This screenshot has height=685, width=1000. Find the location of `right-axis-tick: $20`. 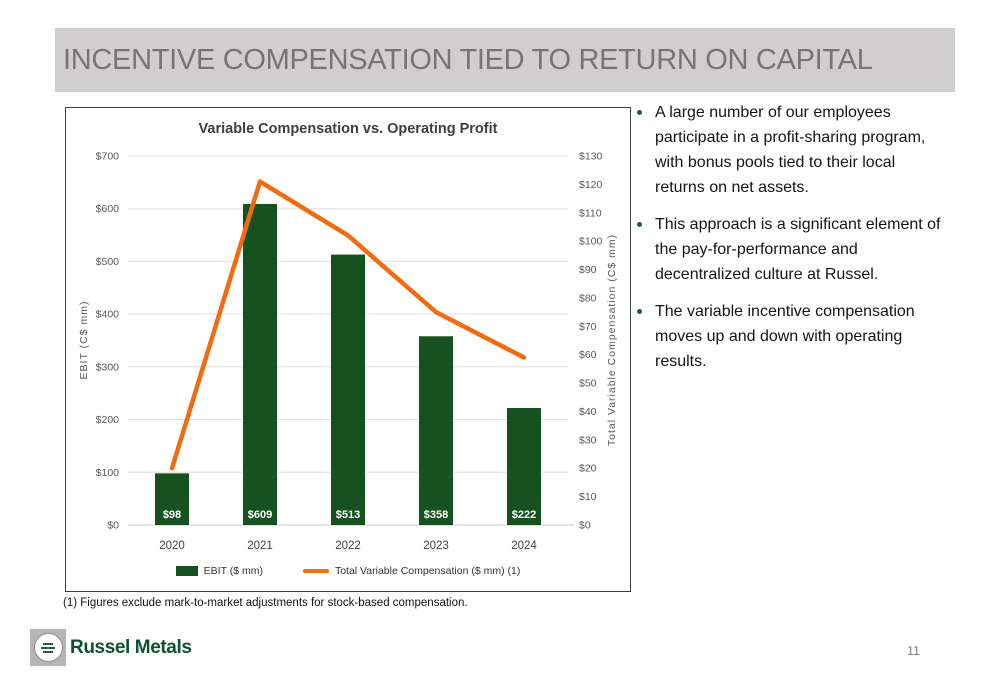

right-axis-tick: $20 is located at coordinates (588, 469).